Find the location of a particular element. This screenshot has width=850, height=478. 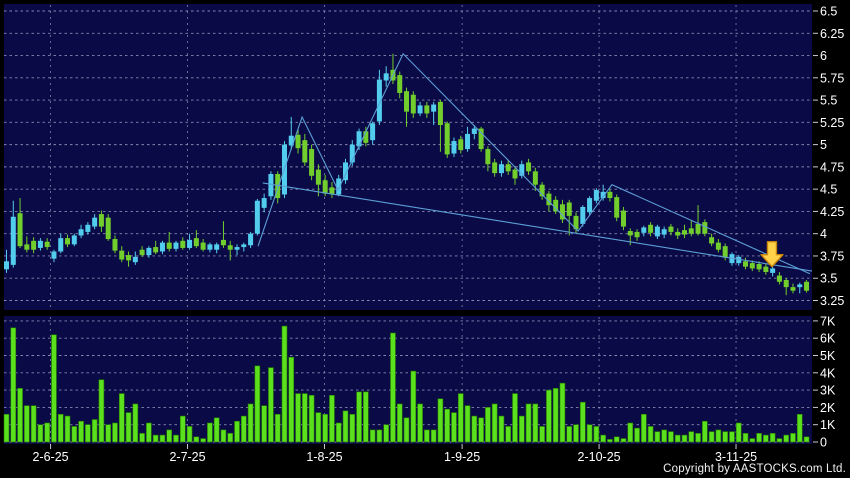

down-arrow-icon is located at coordinates (772, 254).